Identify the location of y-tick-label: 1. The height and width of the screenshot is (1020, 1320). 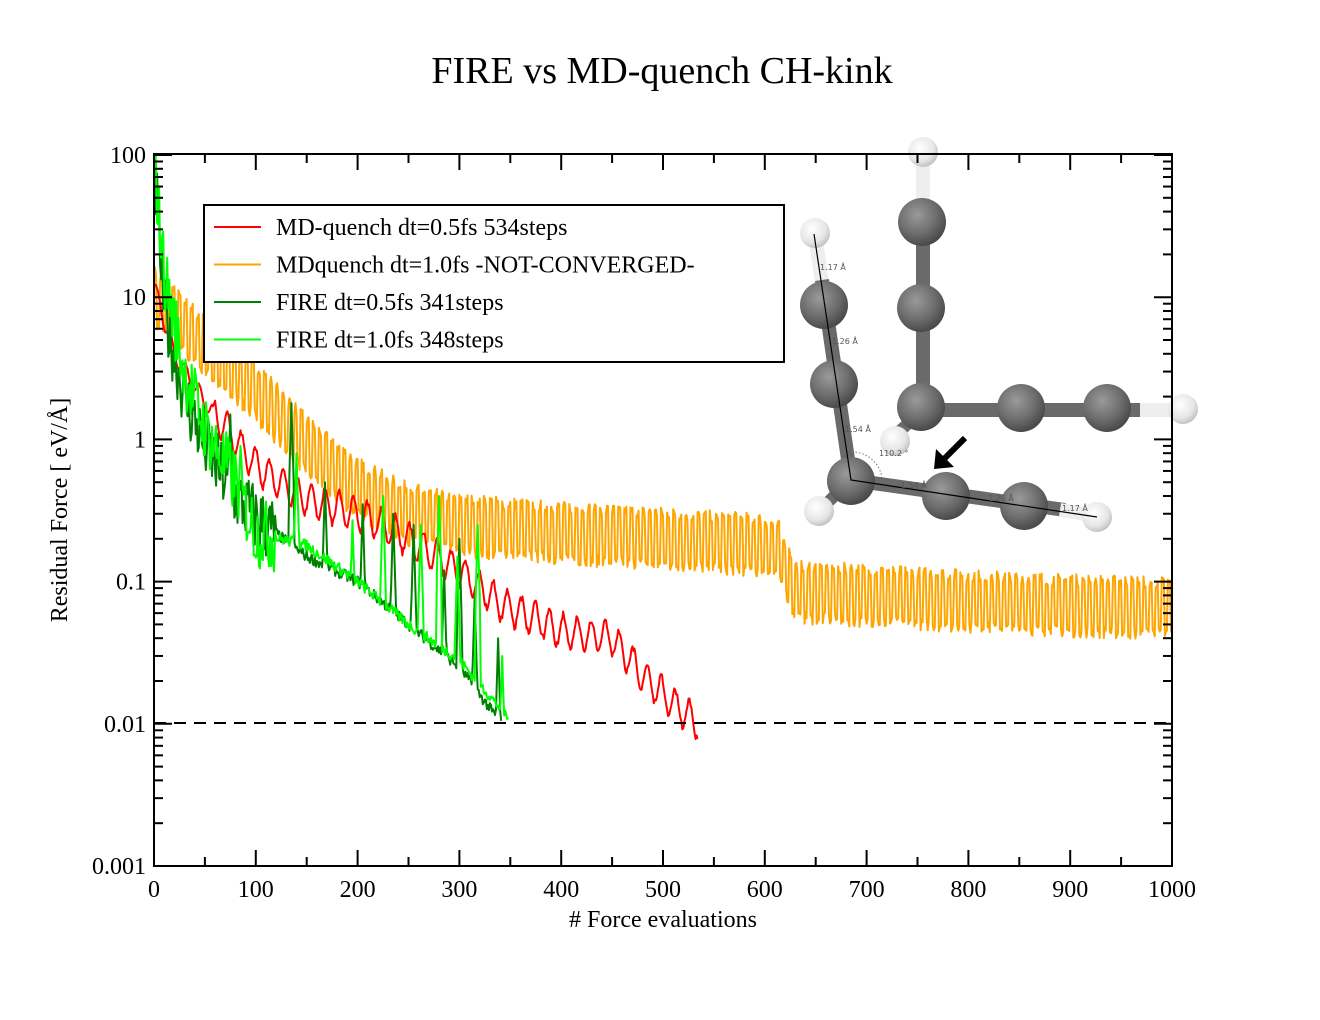
(140, 440).